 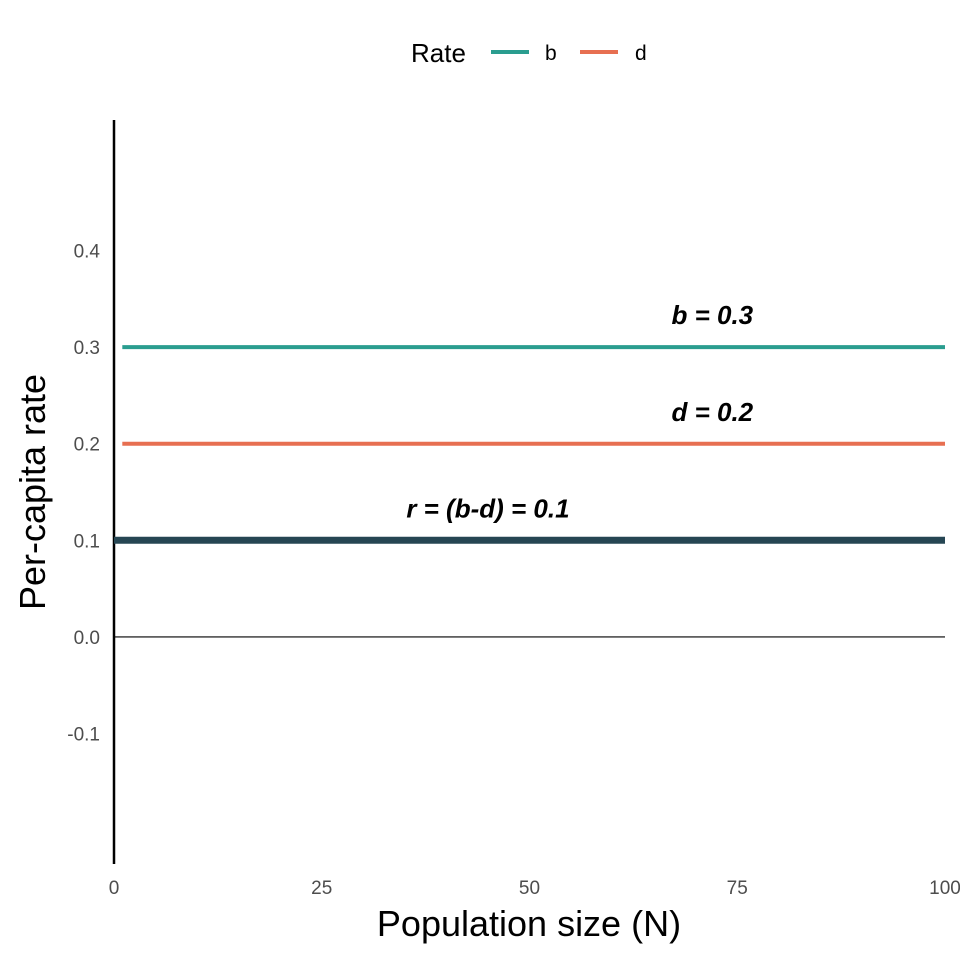 I want to click on y-tick-label: 0.2, so click(x=87, y=445).